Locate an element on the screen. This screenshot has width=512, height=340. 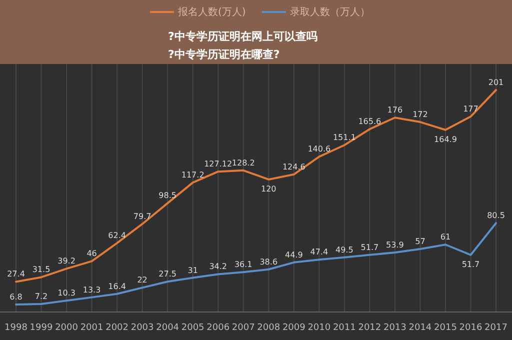
legend-label: 录取人数（万人） is located at coordinates (330, 12).